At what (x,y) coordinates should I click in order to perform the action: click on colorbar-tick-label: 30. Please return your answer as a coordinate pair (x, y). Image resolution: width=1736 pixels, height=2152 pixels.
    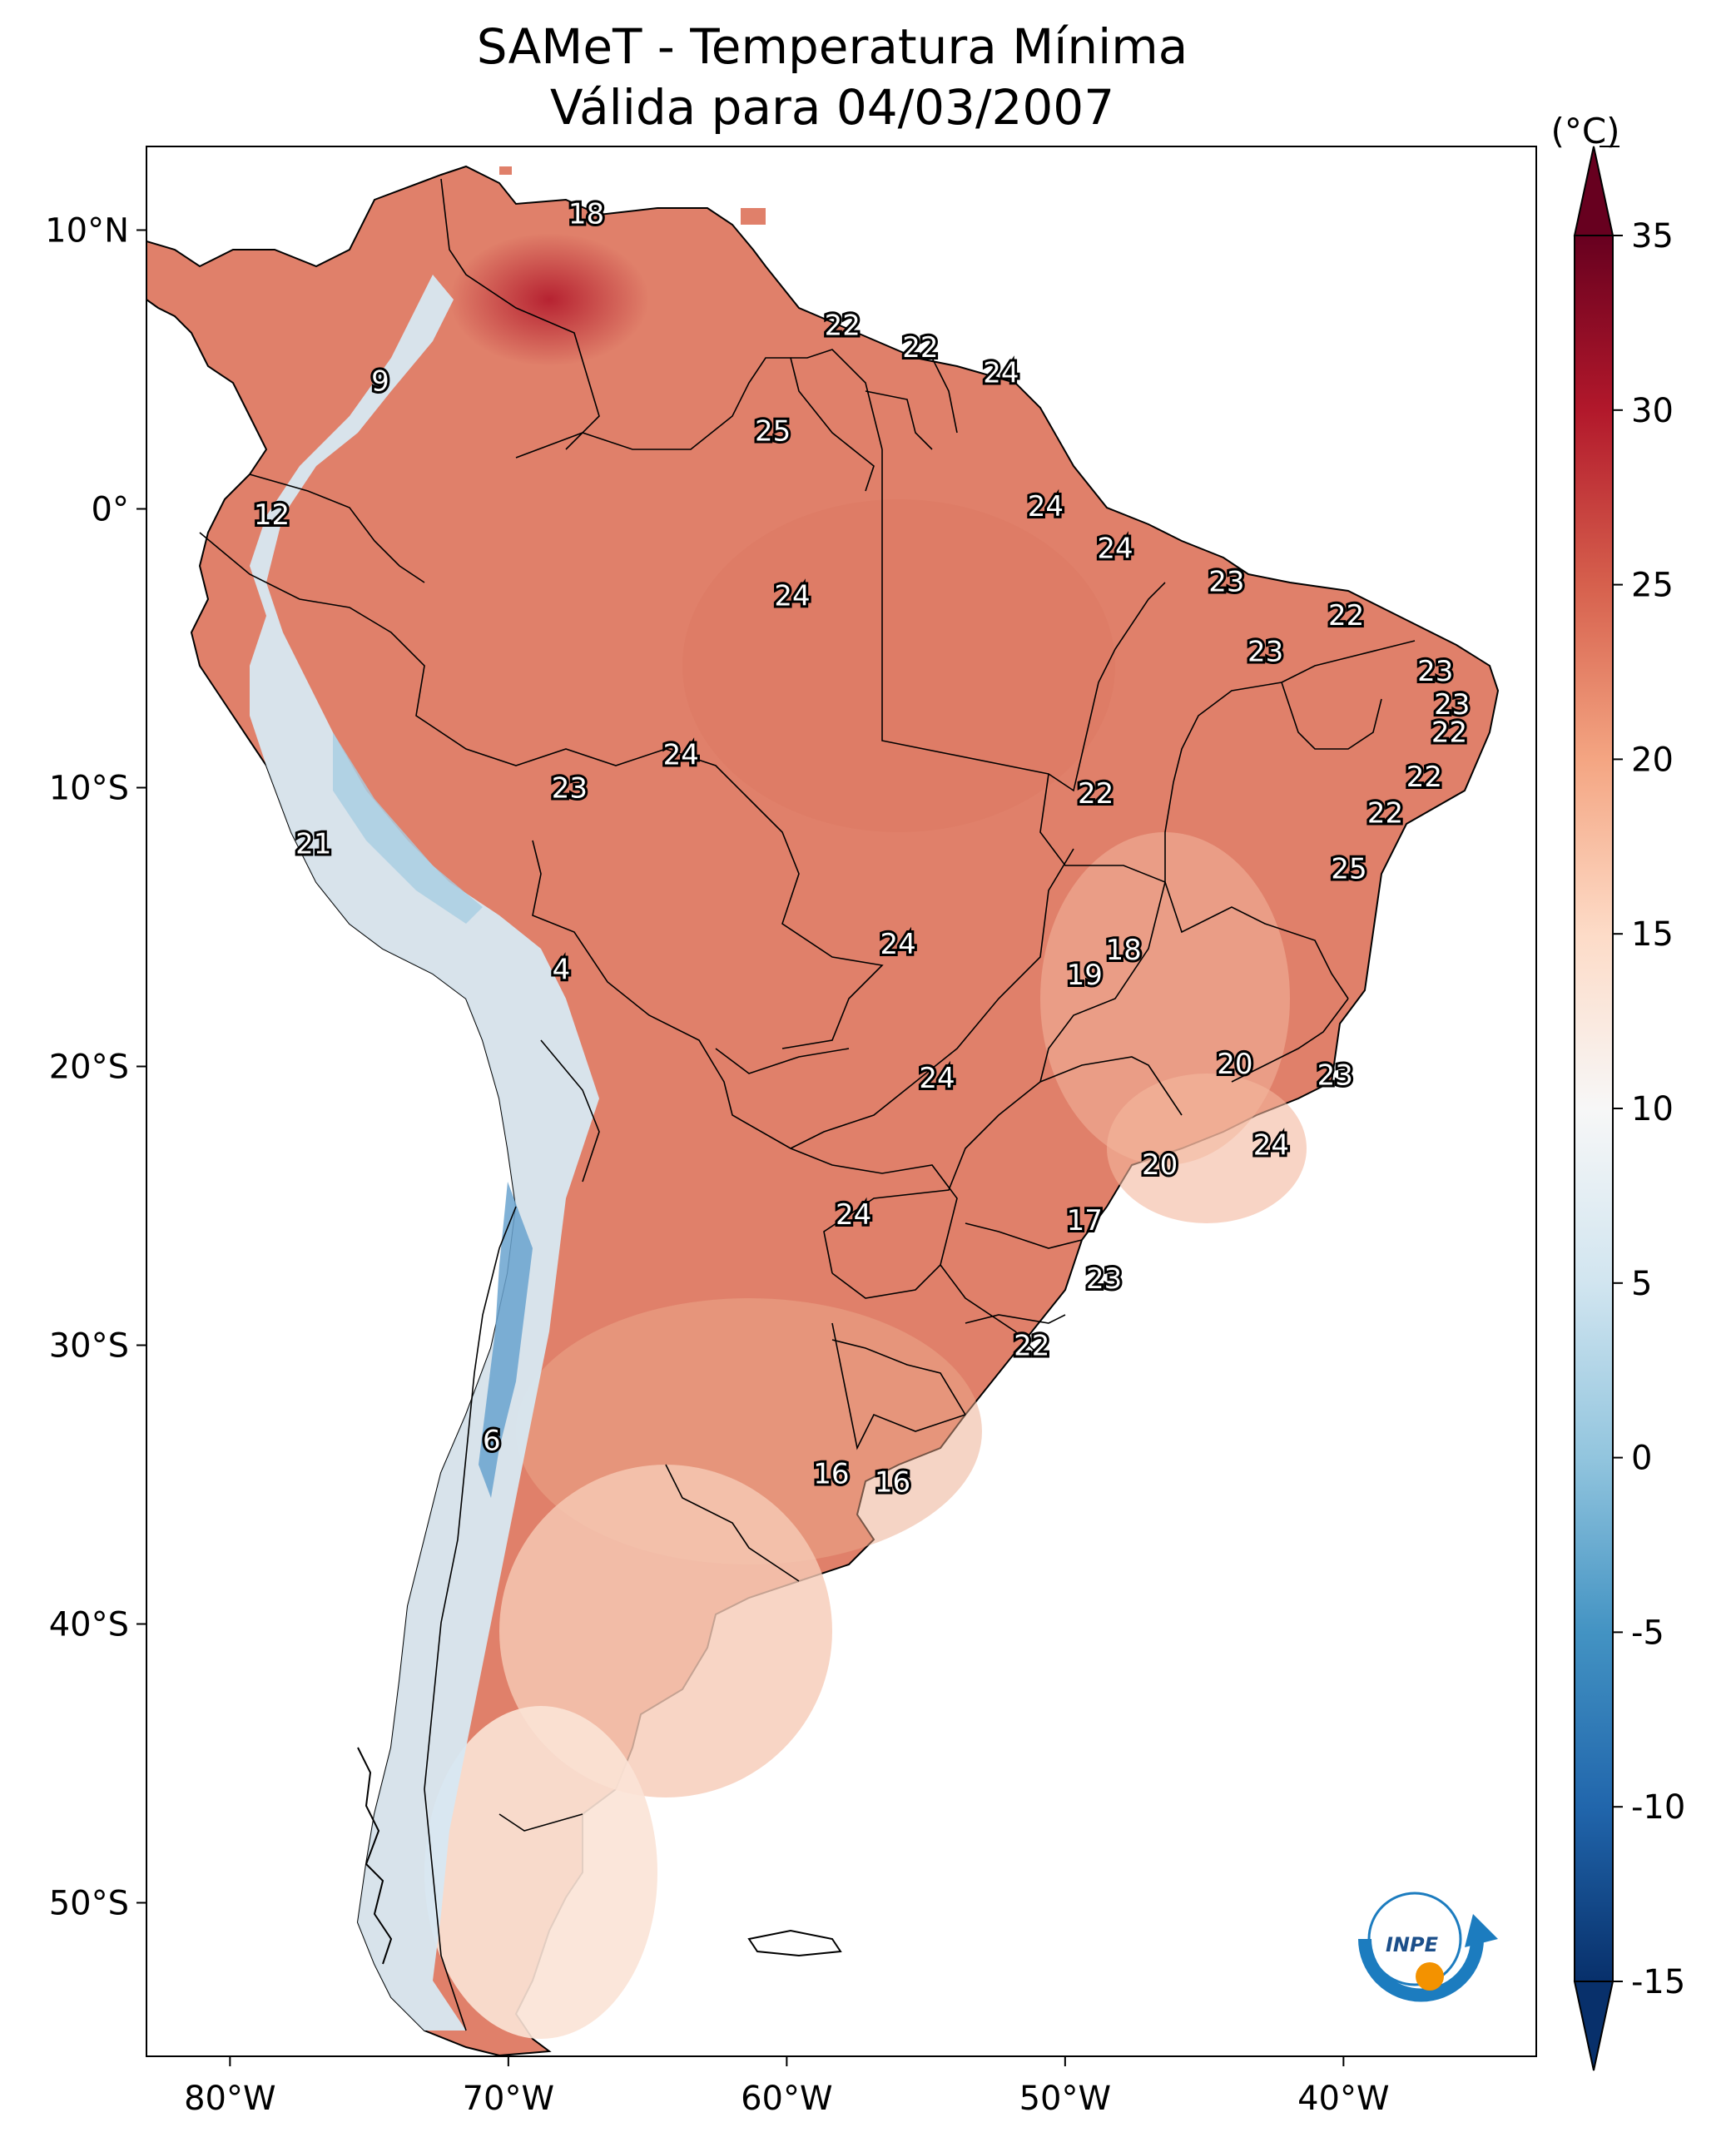
    Looking at the image, I should click on (1652, 411).